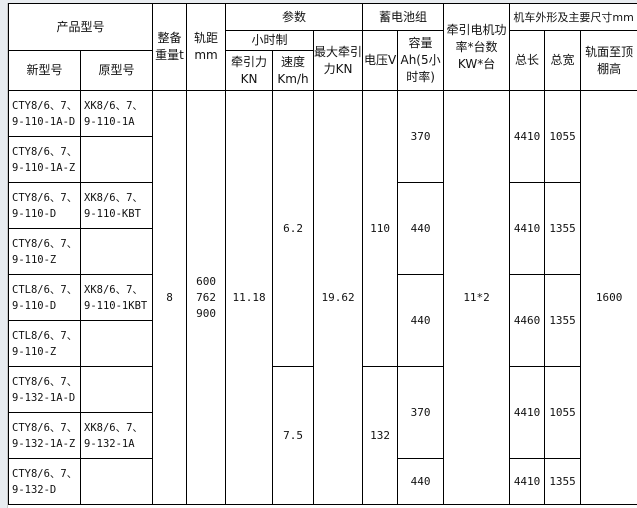  Describe the element at coordinates (4, 254) in the screenshot. I see `window-edge` at that location.